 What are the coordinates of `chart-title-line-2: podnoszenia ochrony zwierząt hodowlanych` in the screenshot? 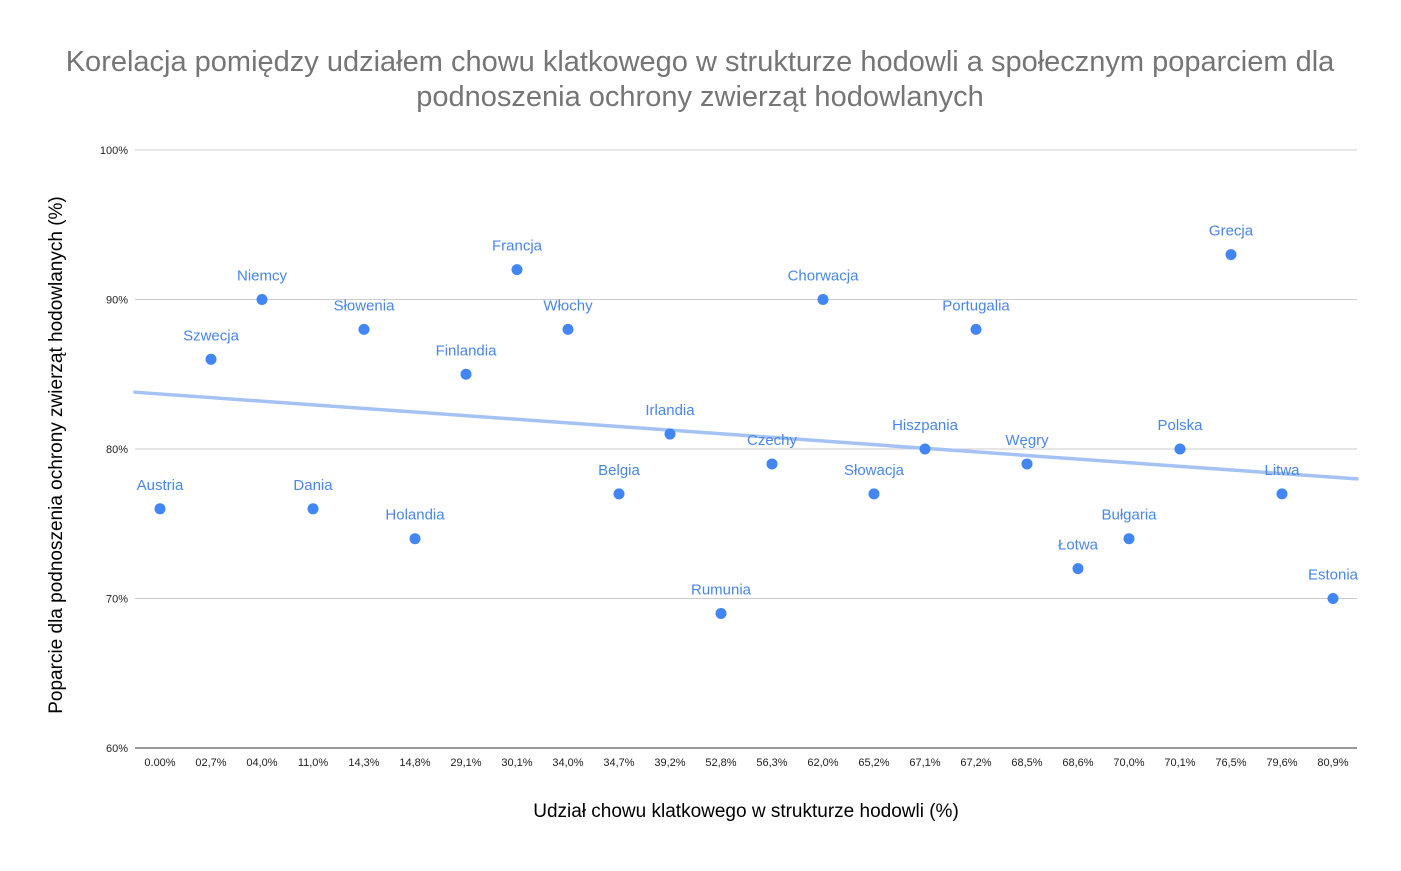 It's located at (699, 97).